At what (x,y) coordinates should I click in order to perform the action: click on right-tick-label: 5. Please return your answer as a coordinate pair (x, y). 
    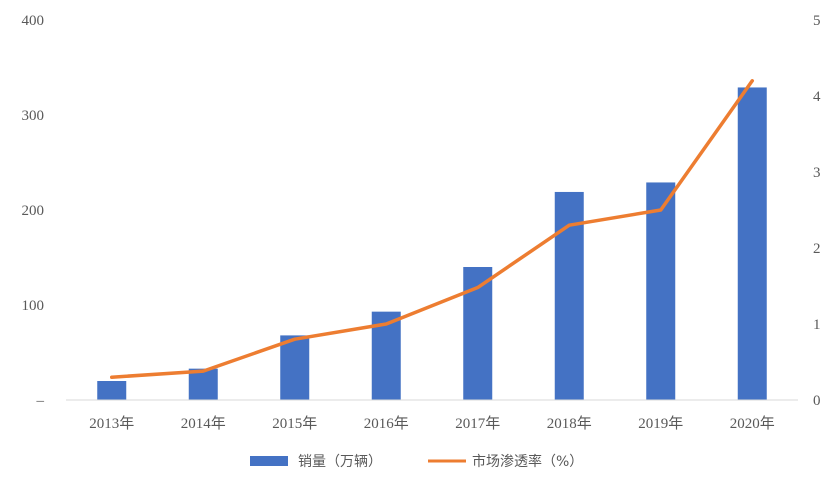
    Looking at the image, I should click on (817, 21).